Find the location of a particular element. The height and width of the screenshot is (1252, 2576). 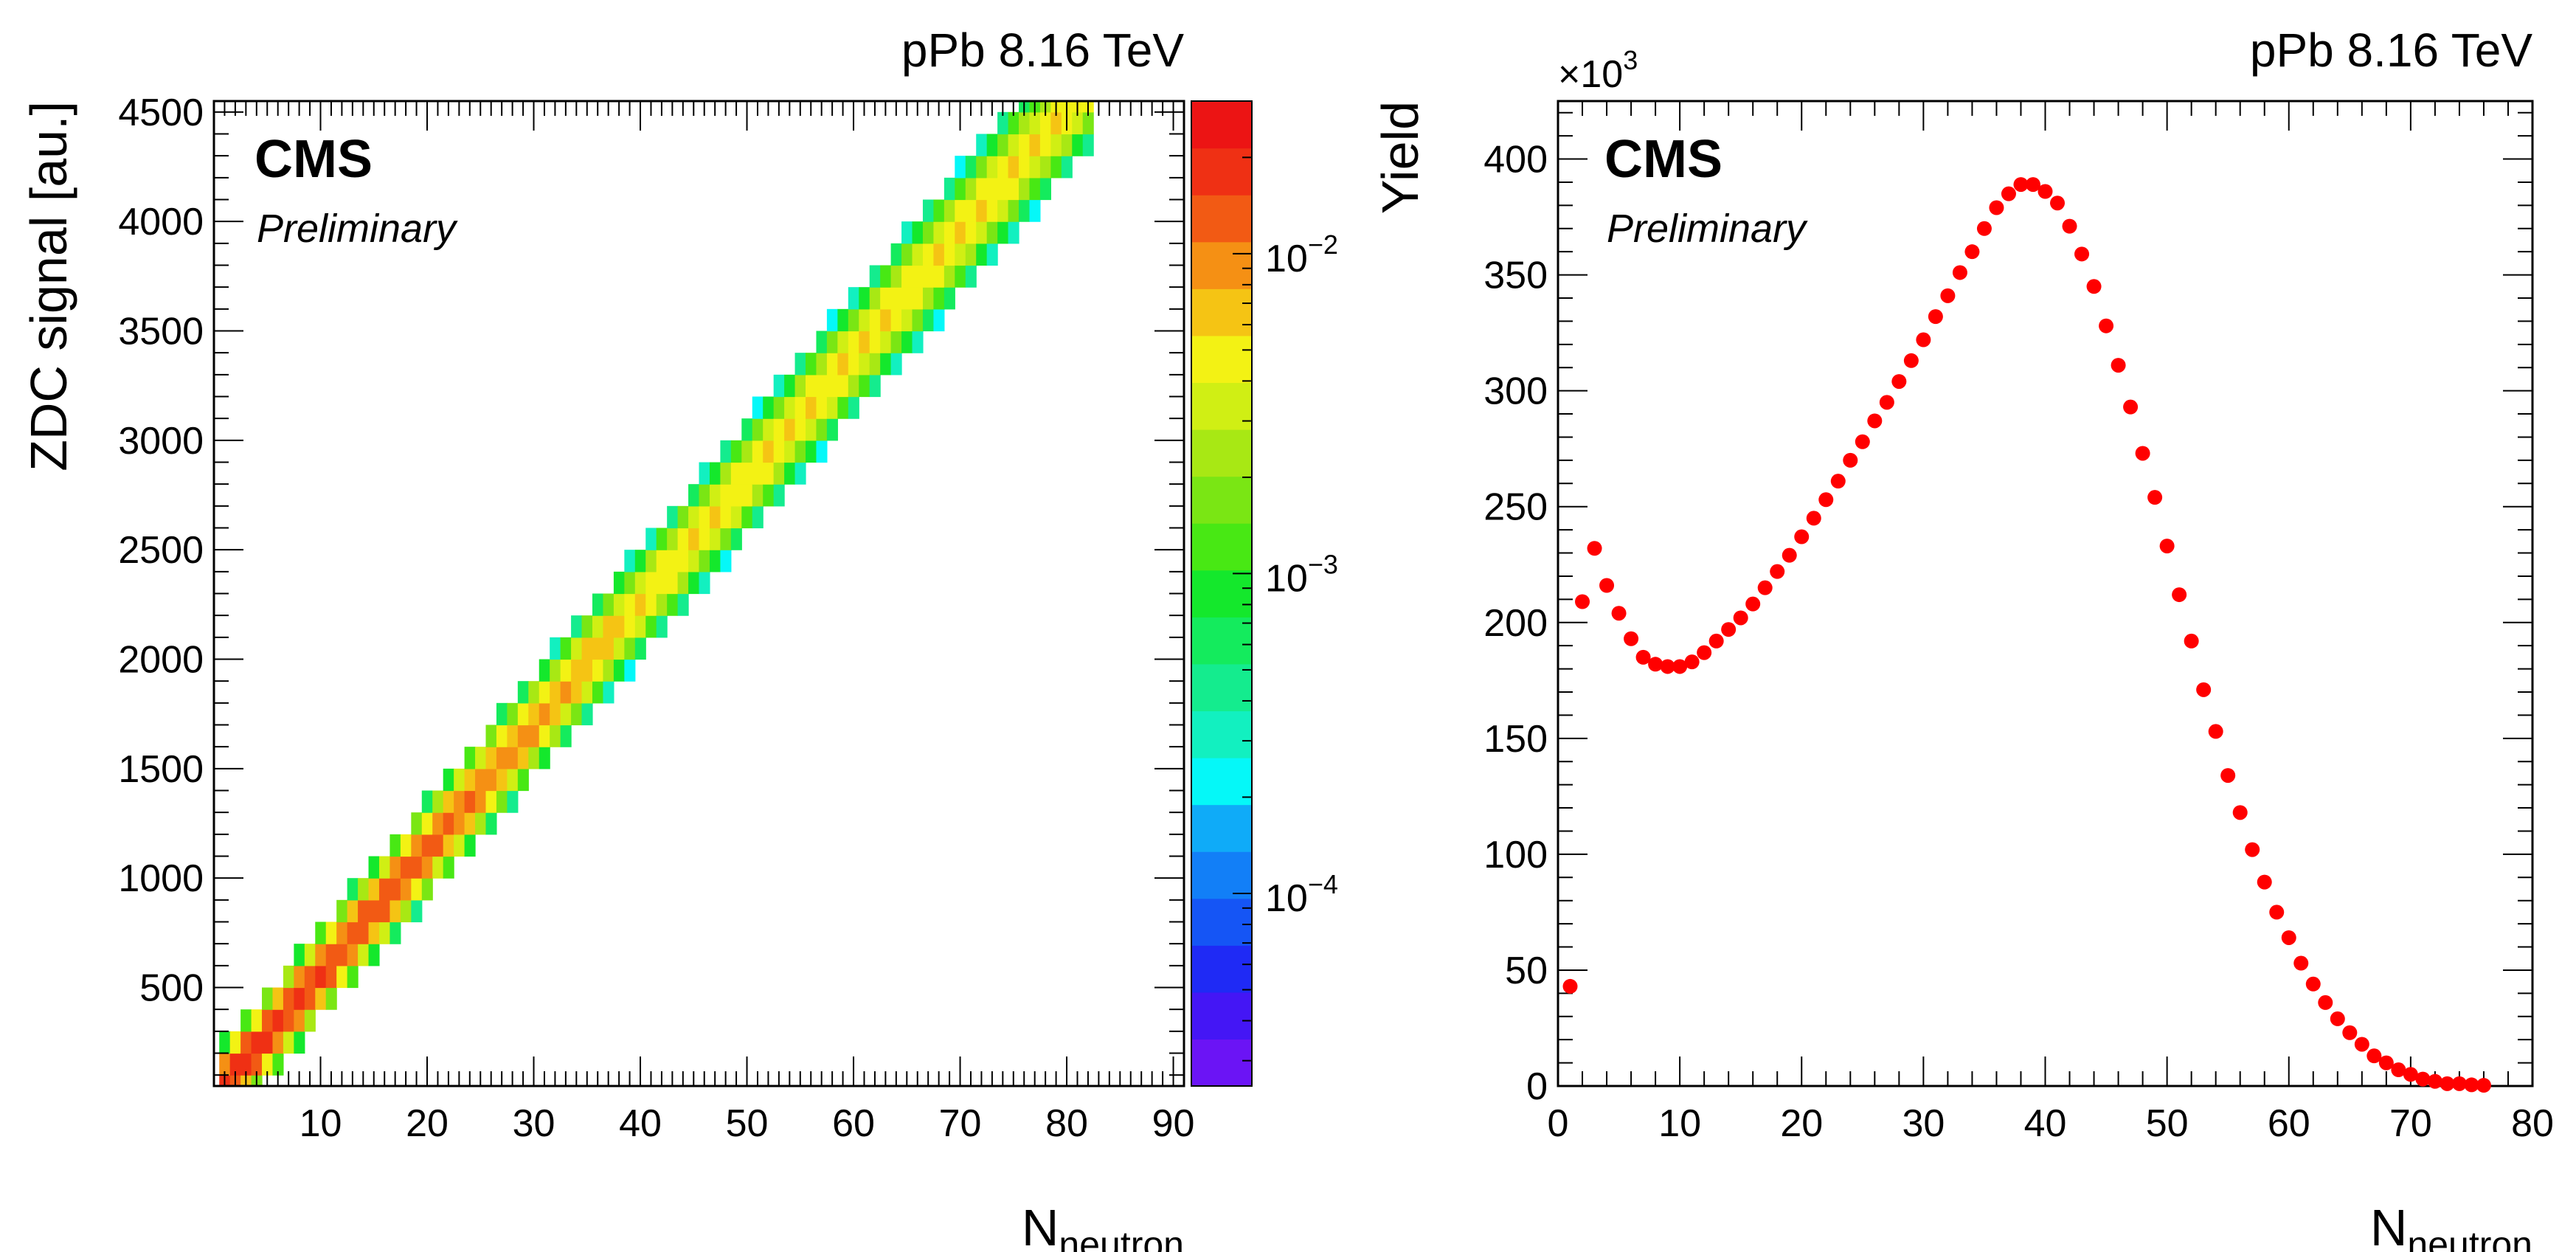

heatmap-x-axis-title-main: N is located at coordinates (1041, 1225).